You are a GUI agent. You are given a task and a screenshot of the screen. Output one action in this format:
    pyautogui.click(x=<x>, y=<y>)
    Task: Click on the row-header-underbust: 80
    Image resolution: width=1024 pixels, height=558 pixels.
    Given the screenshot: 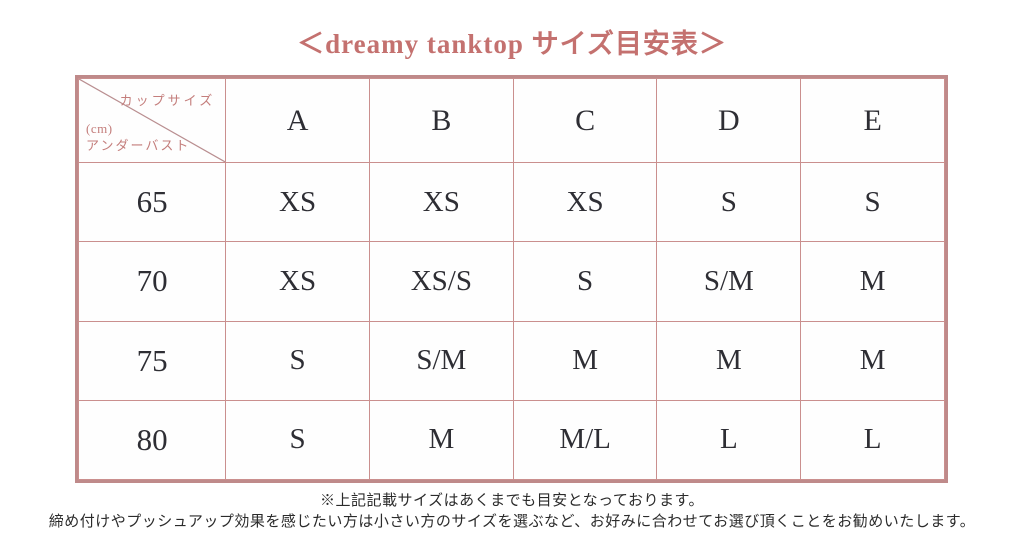 What is the action you would take?
    pyautogui.click(x=152, y=440)
    